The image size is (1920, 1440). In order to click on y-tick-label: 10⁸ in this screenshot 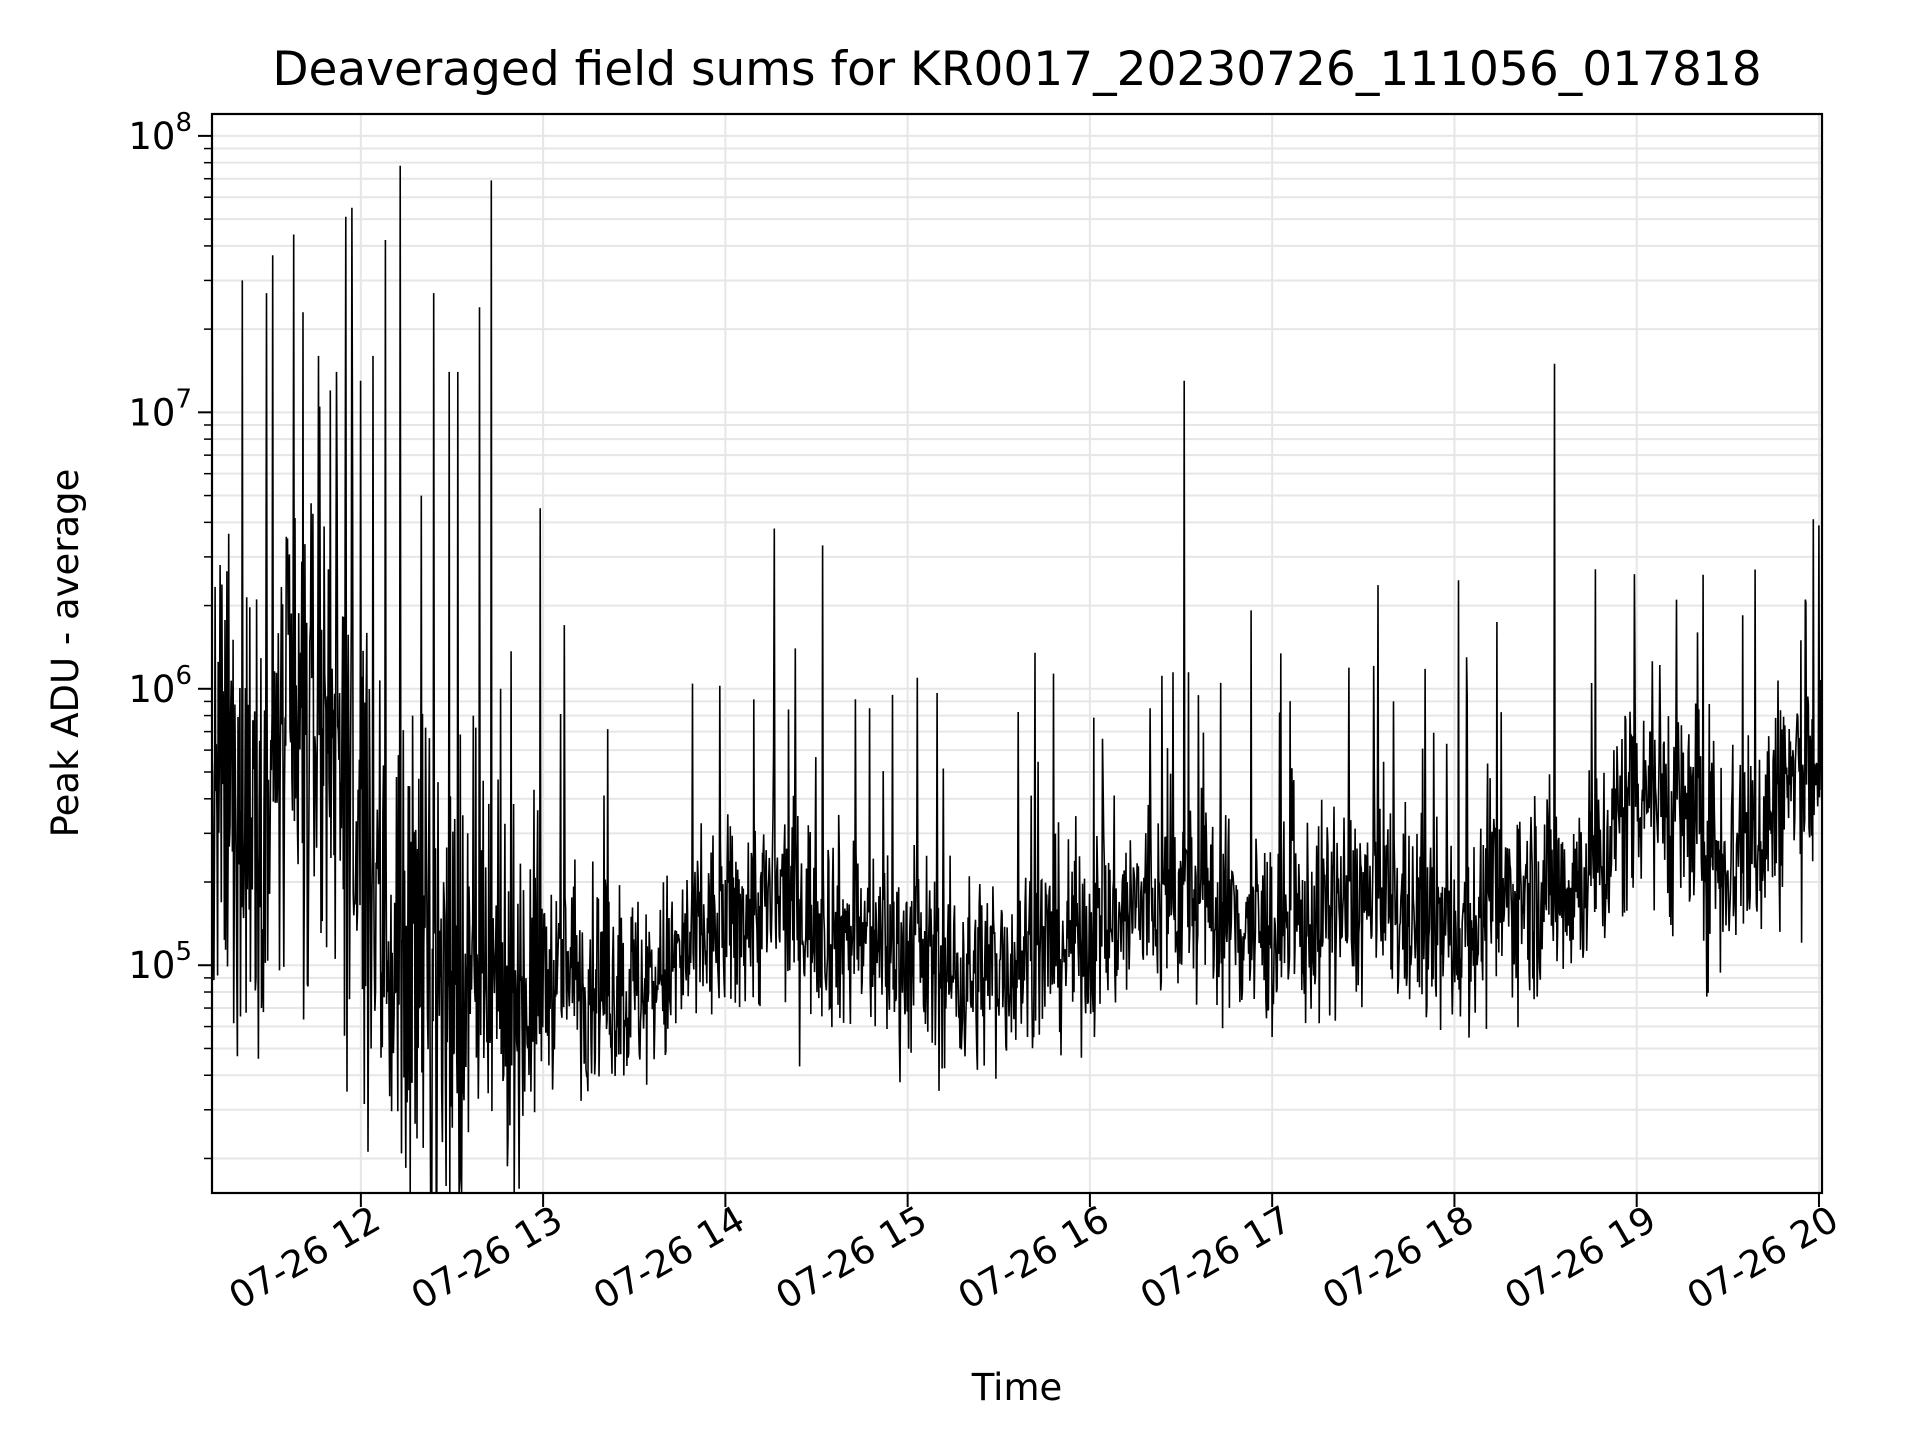, I will do `click(160, 133)`.